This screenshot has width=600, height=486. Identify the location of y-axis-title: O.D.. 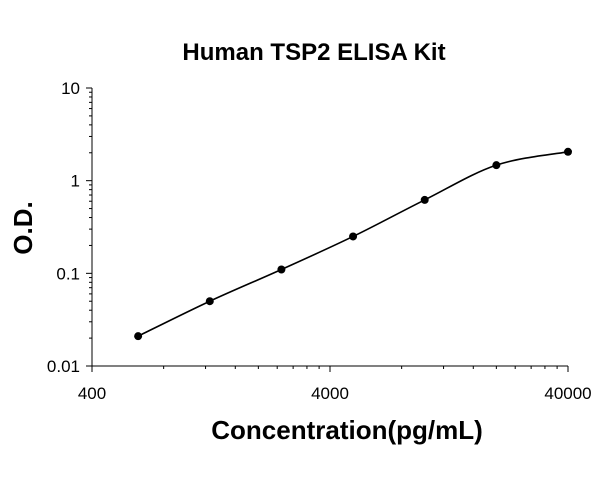
(23, 227).